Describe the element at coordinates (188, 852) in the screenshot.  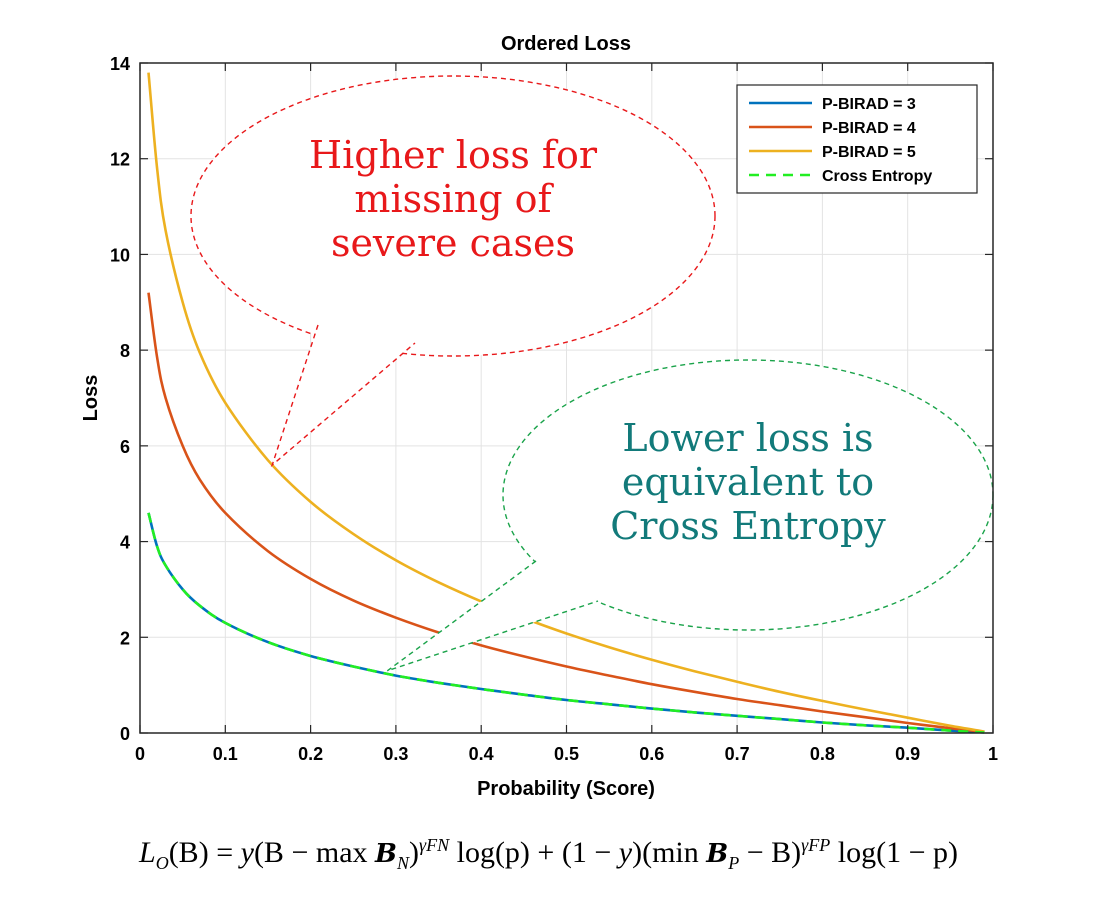
I see `formula-lhs-arg: (B)` at that location.